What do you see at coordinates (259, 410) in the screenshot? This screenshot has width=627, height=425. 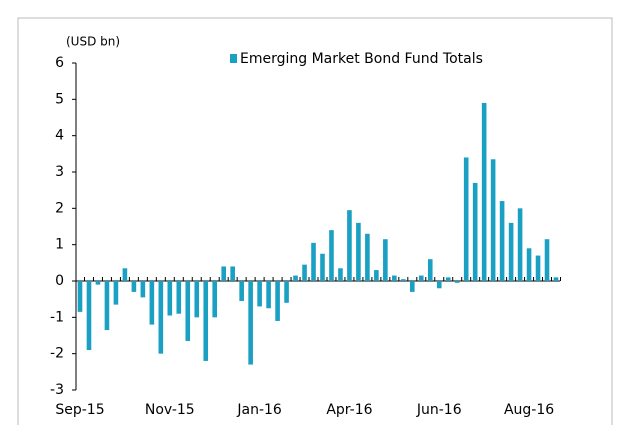 I see `x-tick-label: Jan-16` at bounding box center [259, 410].